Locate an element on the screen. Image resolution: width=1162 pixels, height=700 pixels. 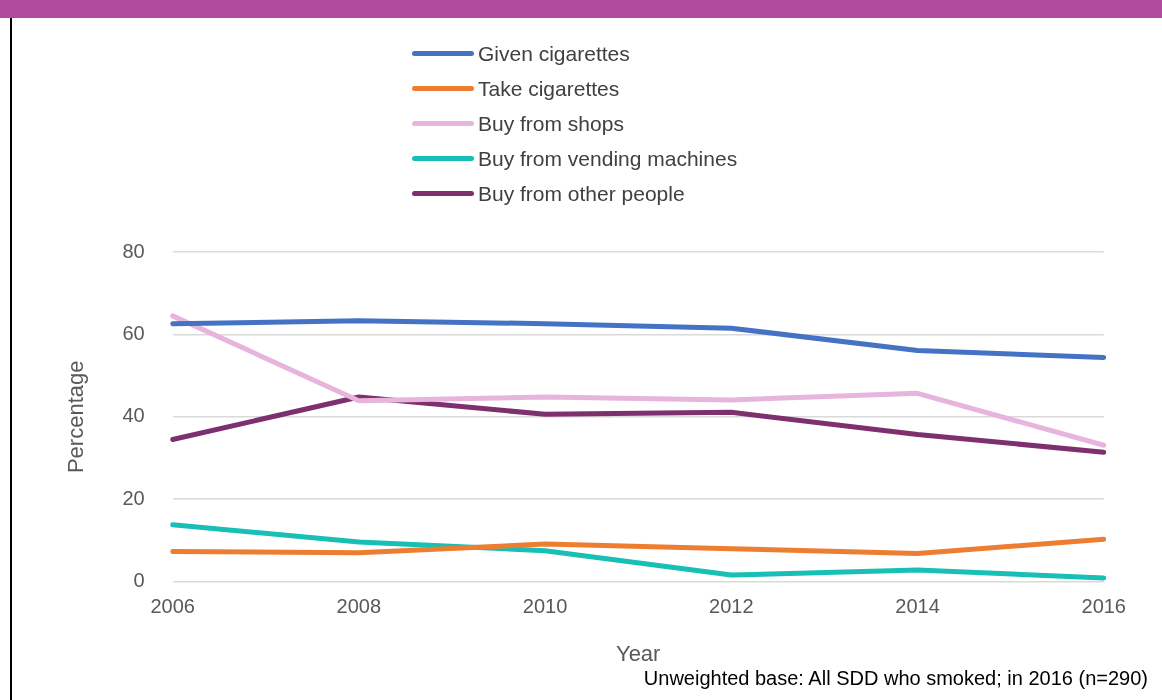
y-tick-label: 0 is located at coordinates (139, 580).